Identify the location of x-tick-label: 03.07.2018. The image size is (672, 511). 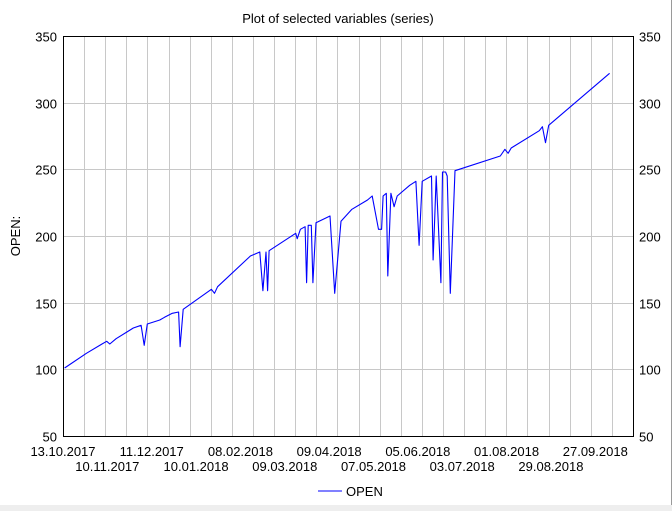
(462, 466).